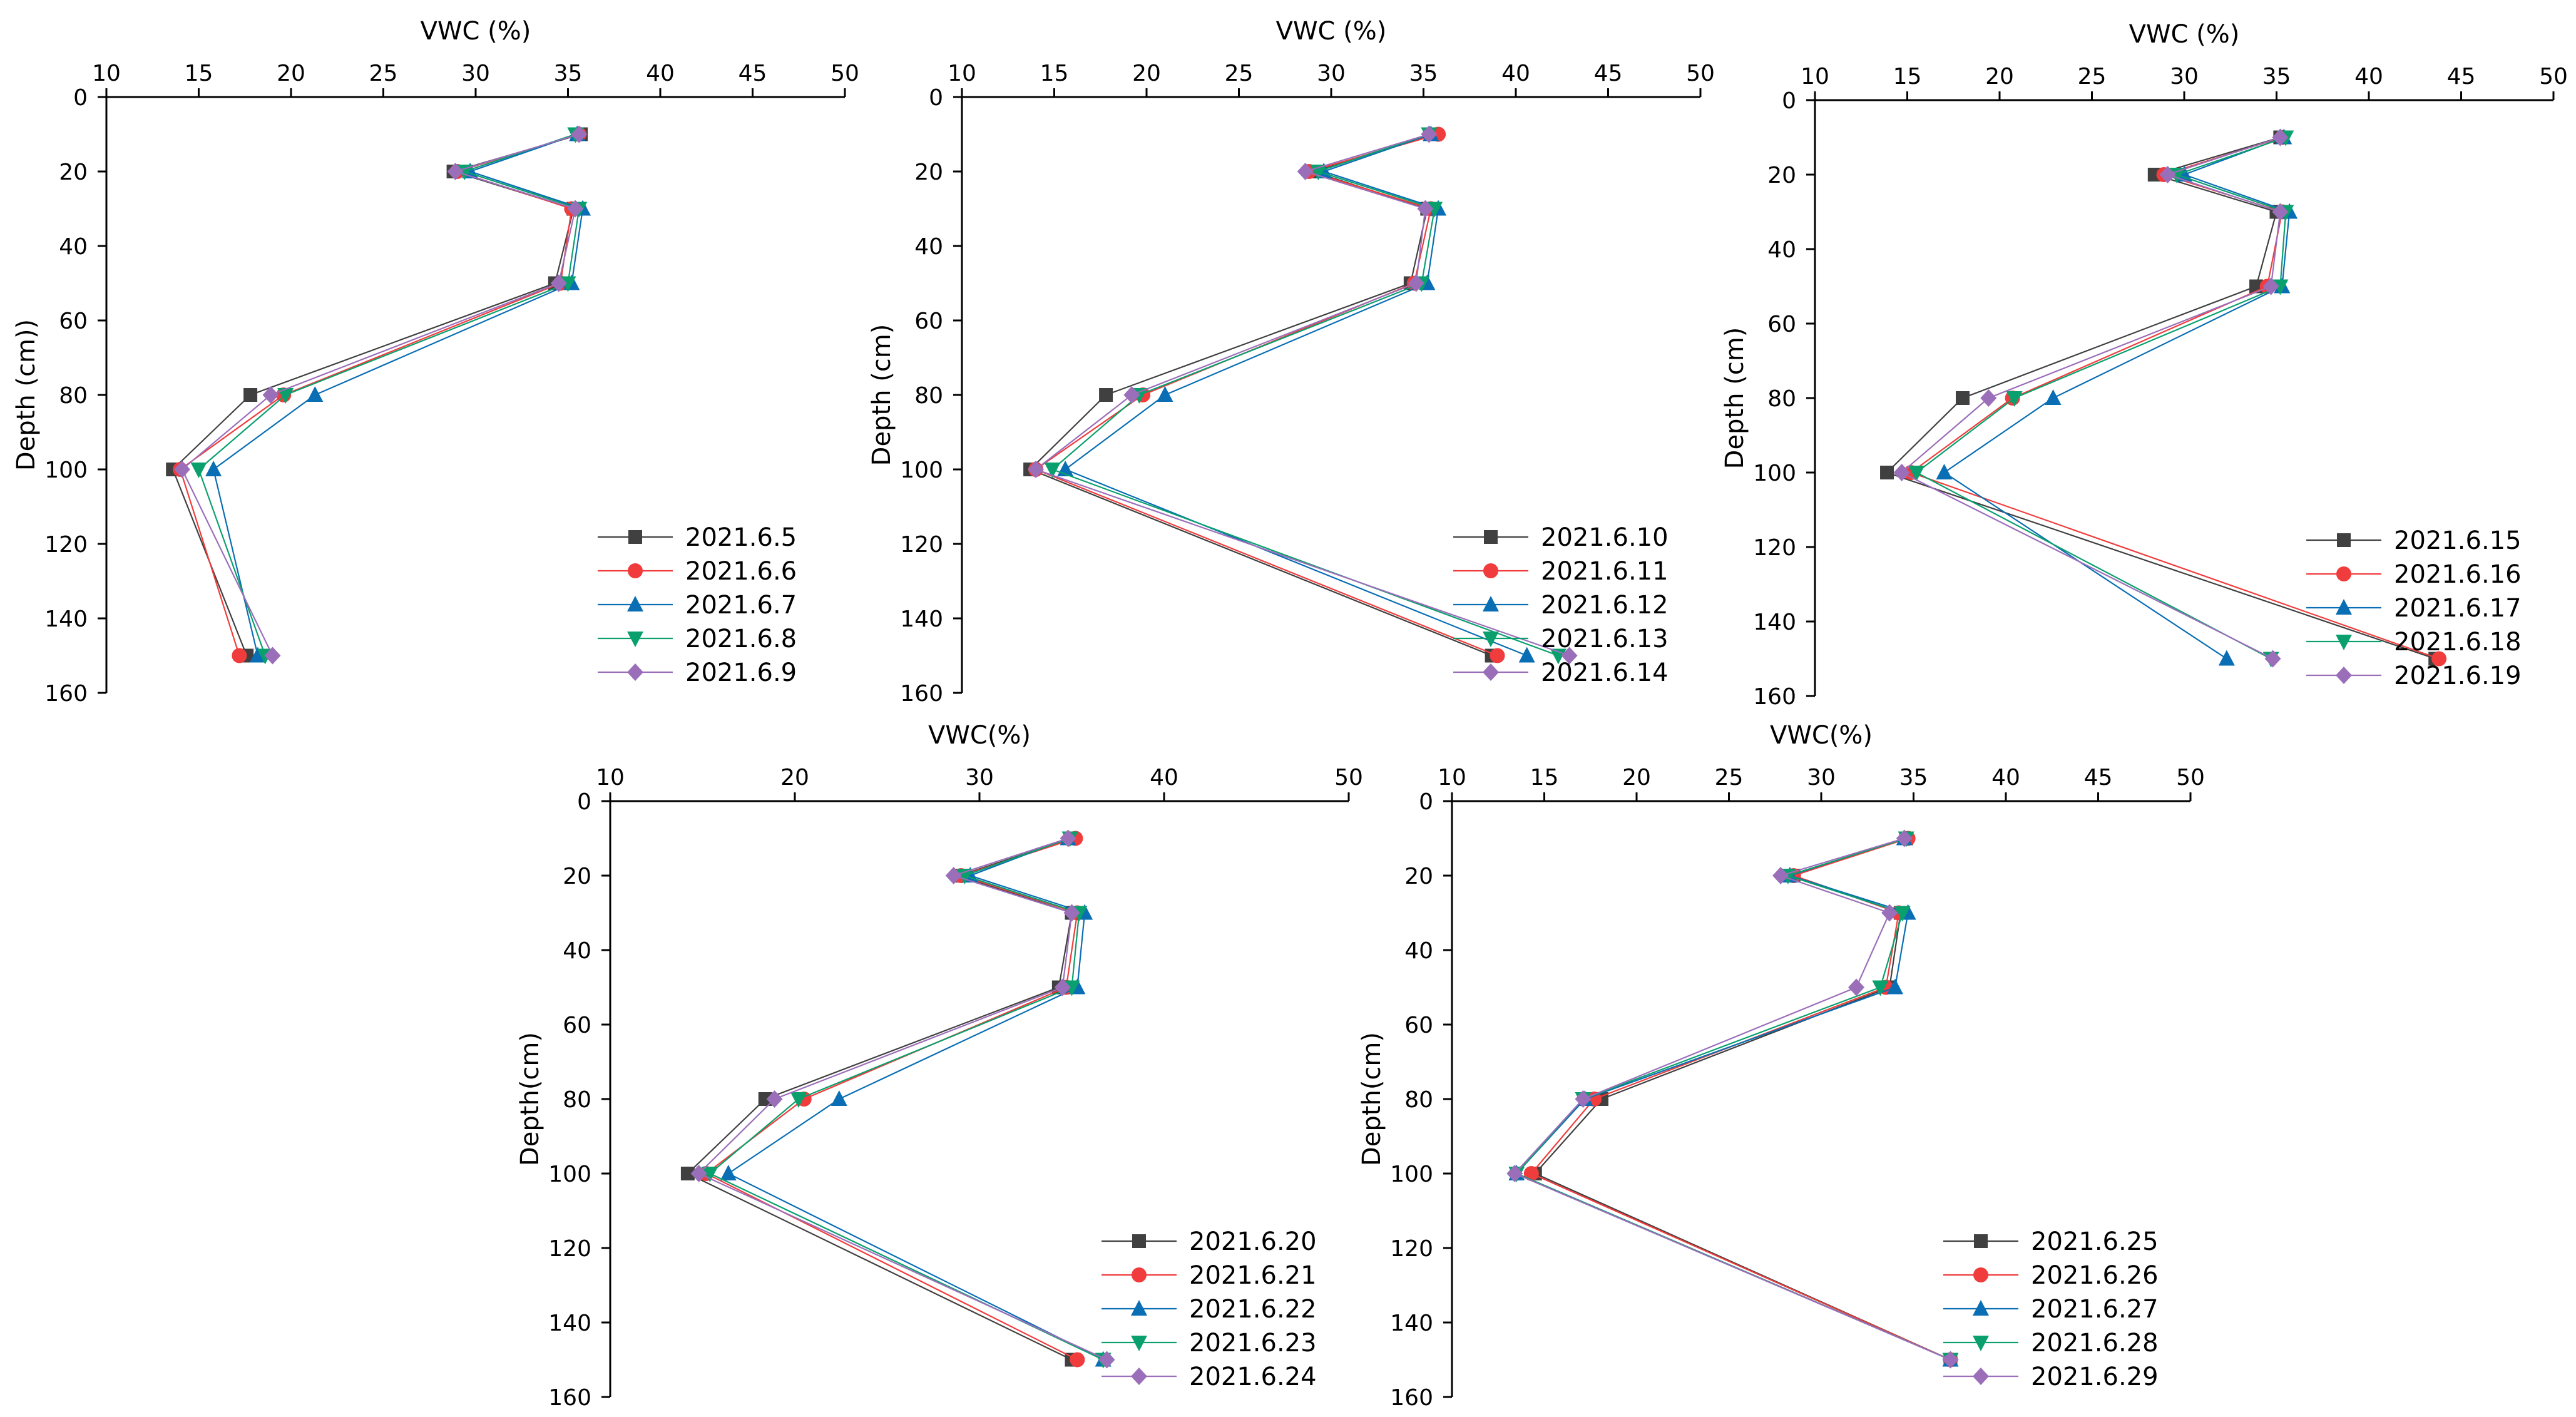 This screenshot has width=2576, height=1417. What do you see at coordinates (741, 672) in the screenshot?
I see `legend-label: 2021.6.9` at bounding box center [741, 672].